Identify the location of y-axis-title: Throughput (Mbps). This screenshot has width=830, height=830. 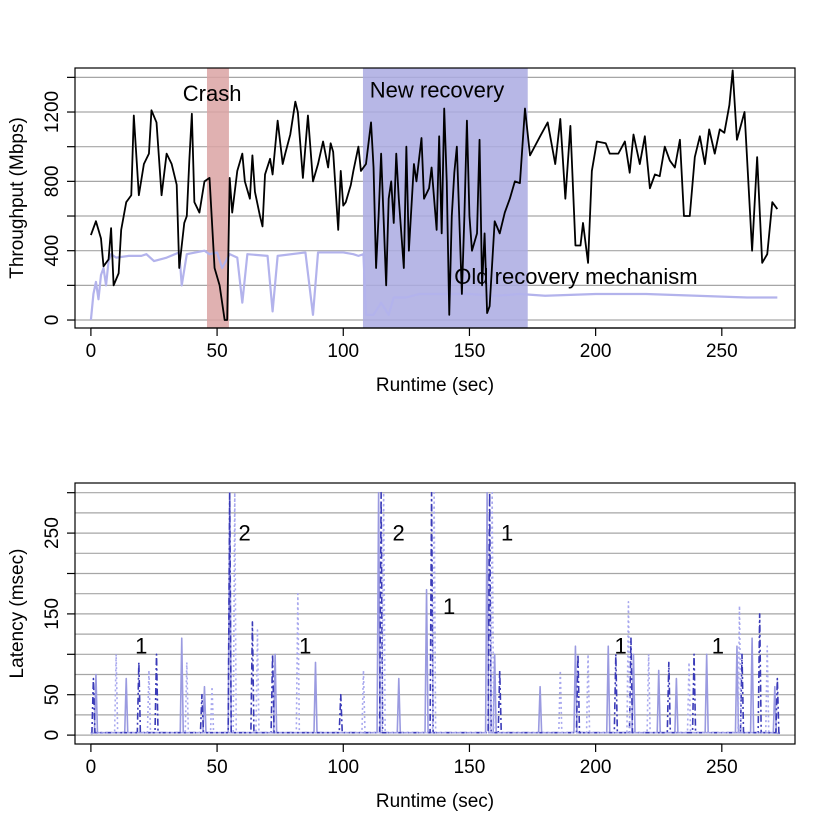
(17, 198).